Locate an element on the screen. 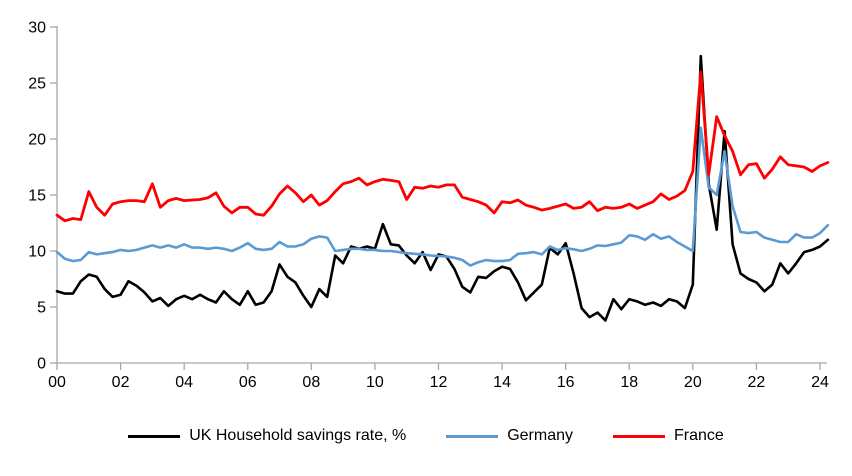  y-tick-label: 15 is located at coordinates (37, 196).